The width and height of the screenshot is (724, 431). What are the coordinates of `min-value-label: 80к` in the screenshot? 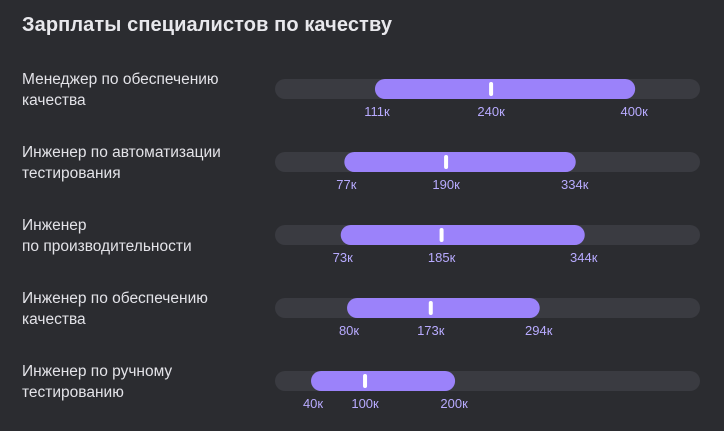 It's located at (349, 330).